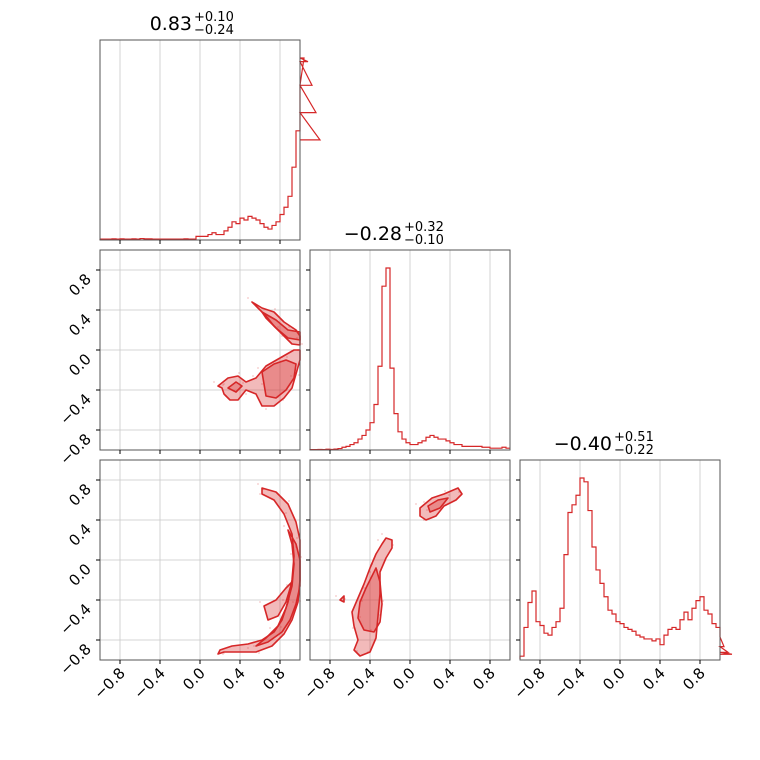  I want to click on title-minus-error: −0.24, so click(214, 30).